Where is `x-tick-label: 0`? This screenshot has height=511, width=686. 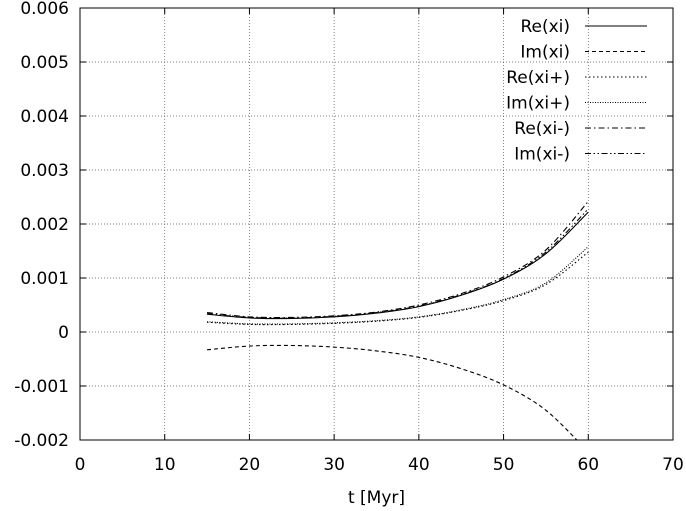 x-tick-label: 0 is located at coordinates (80, 465).